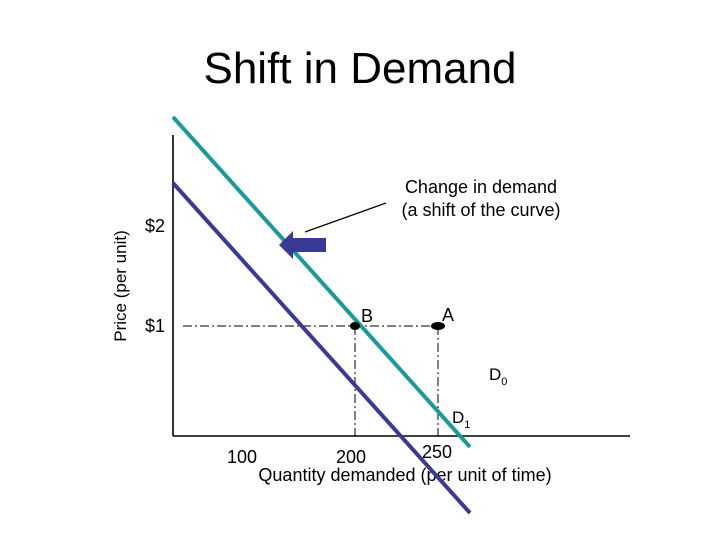 This screenshot has height=540, width=720. I want to click on annotation-line-1: Change in demand, so click(481, 187).